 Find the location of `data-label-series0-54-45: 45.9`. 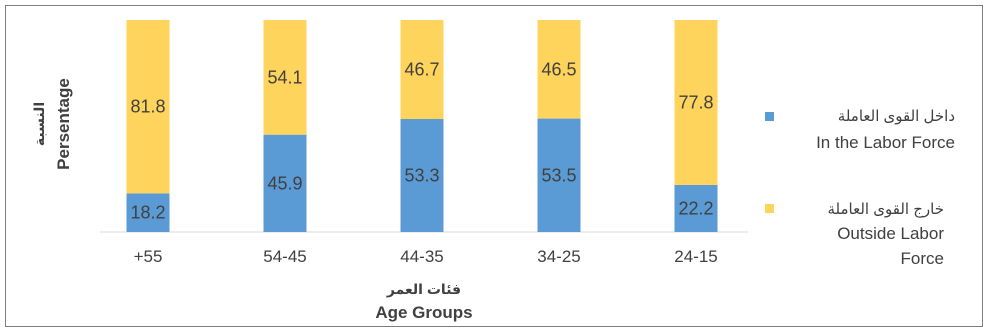

data-label-series0-54-45: 45.9 is located at coordinates (284, 183).